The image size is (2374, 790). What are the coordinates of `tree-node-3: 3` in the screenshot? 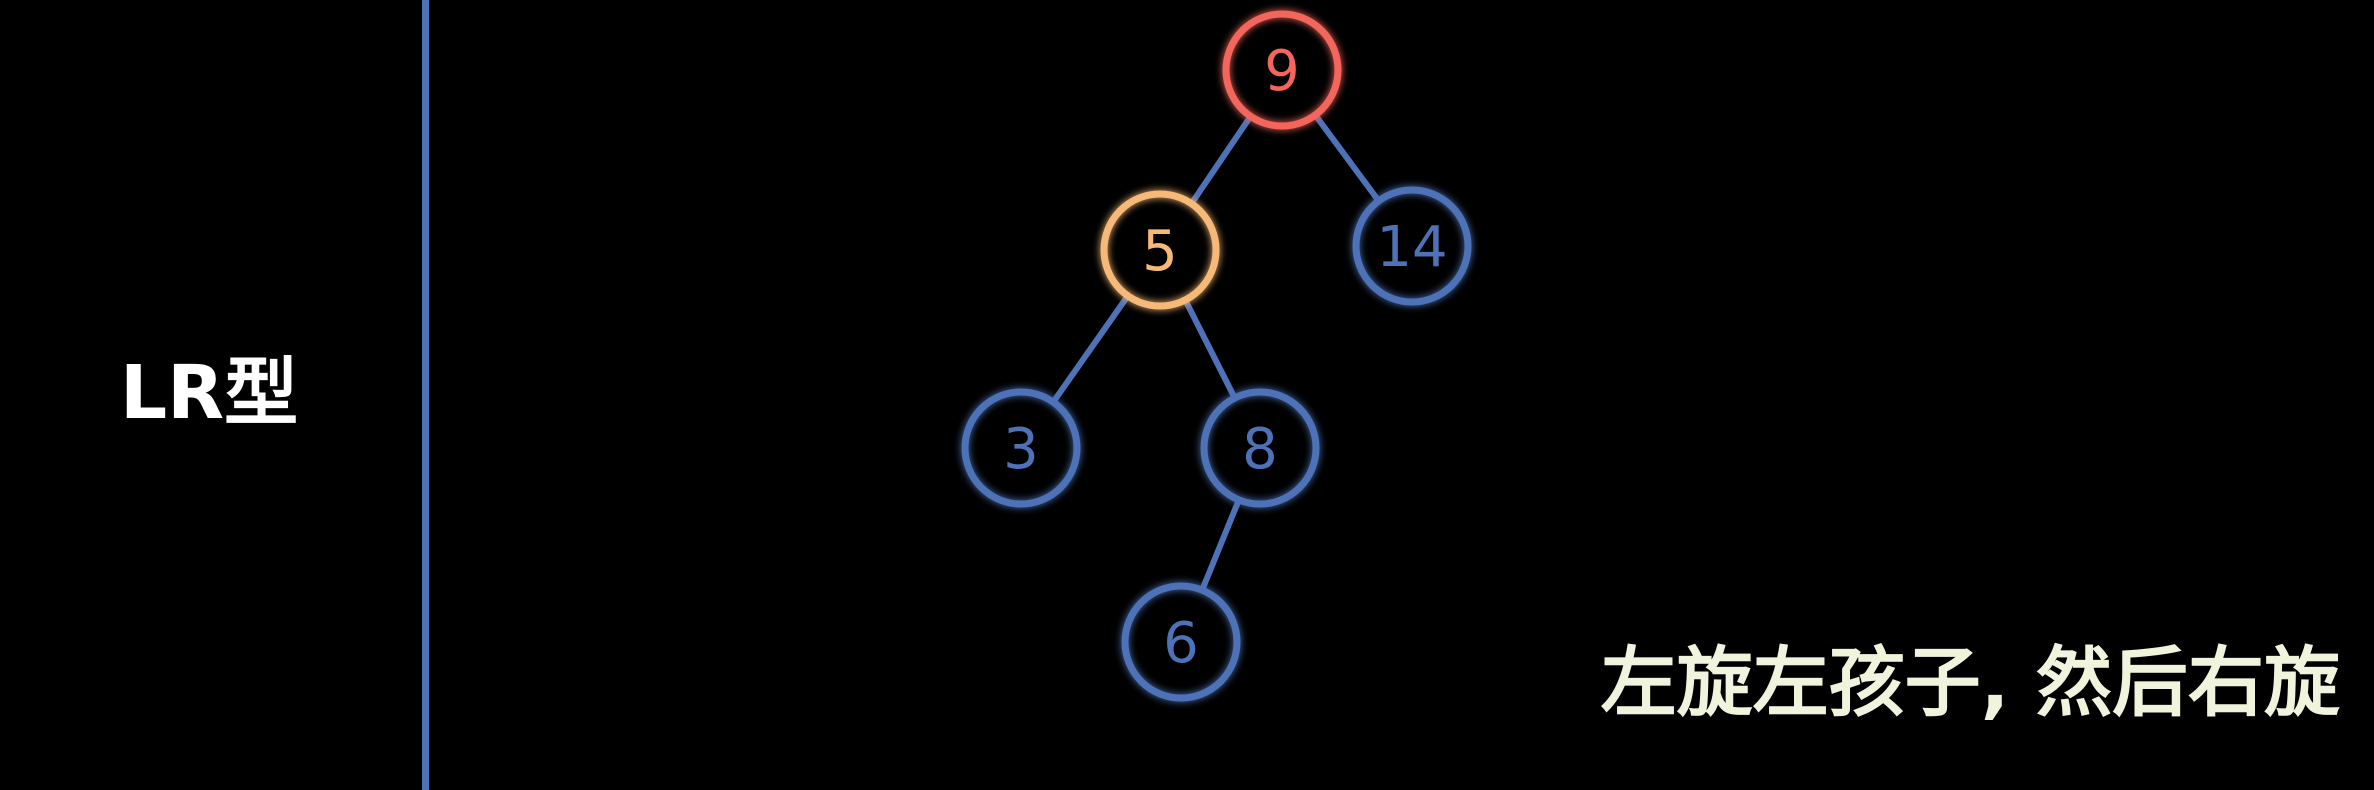 It's located at (1021, 448).